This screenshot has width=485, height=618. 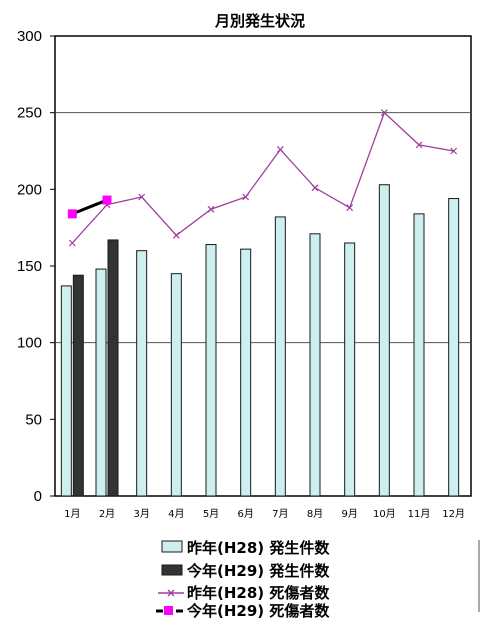 I want to click on legend-swatch-h29-count, so click(x=172, y=570).